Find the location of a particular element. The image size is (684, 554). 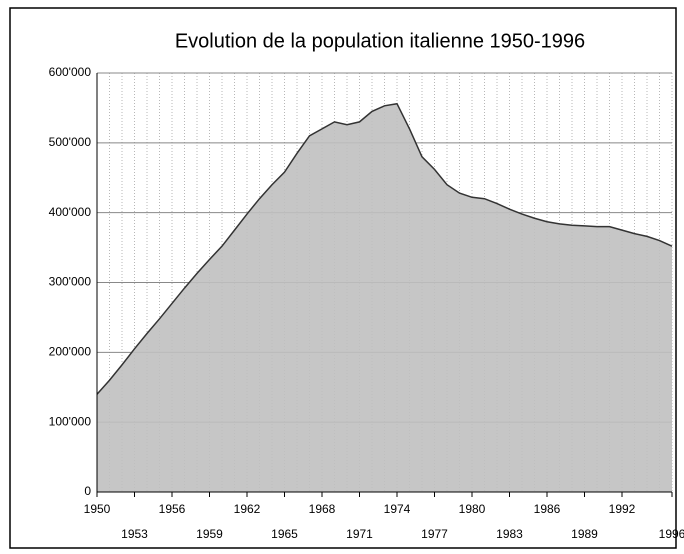

x-tick-label: 1980 is located at coordinates (472, 509).